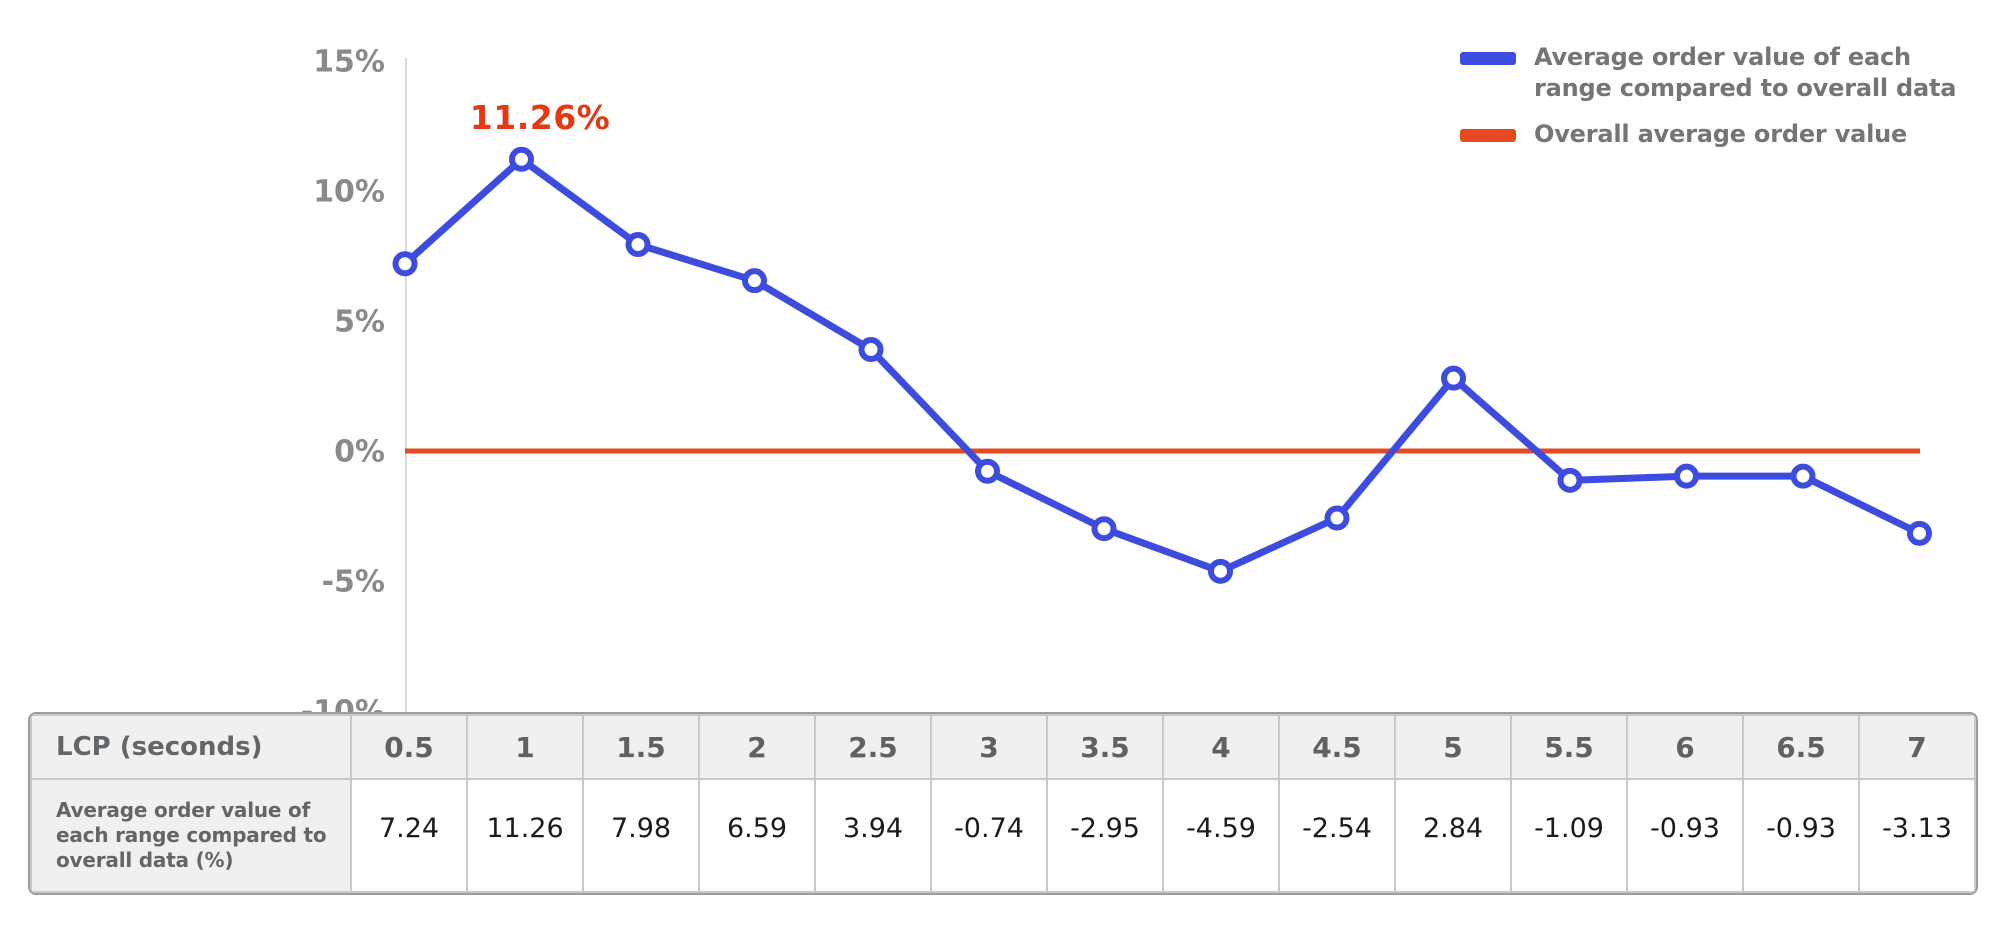 The width and height of the screenshot is (2000, 940). I want to click on lcp-column-header: 4, so click(1221, 747).